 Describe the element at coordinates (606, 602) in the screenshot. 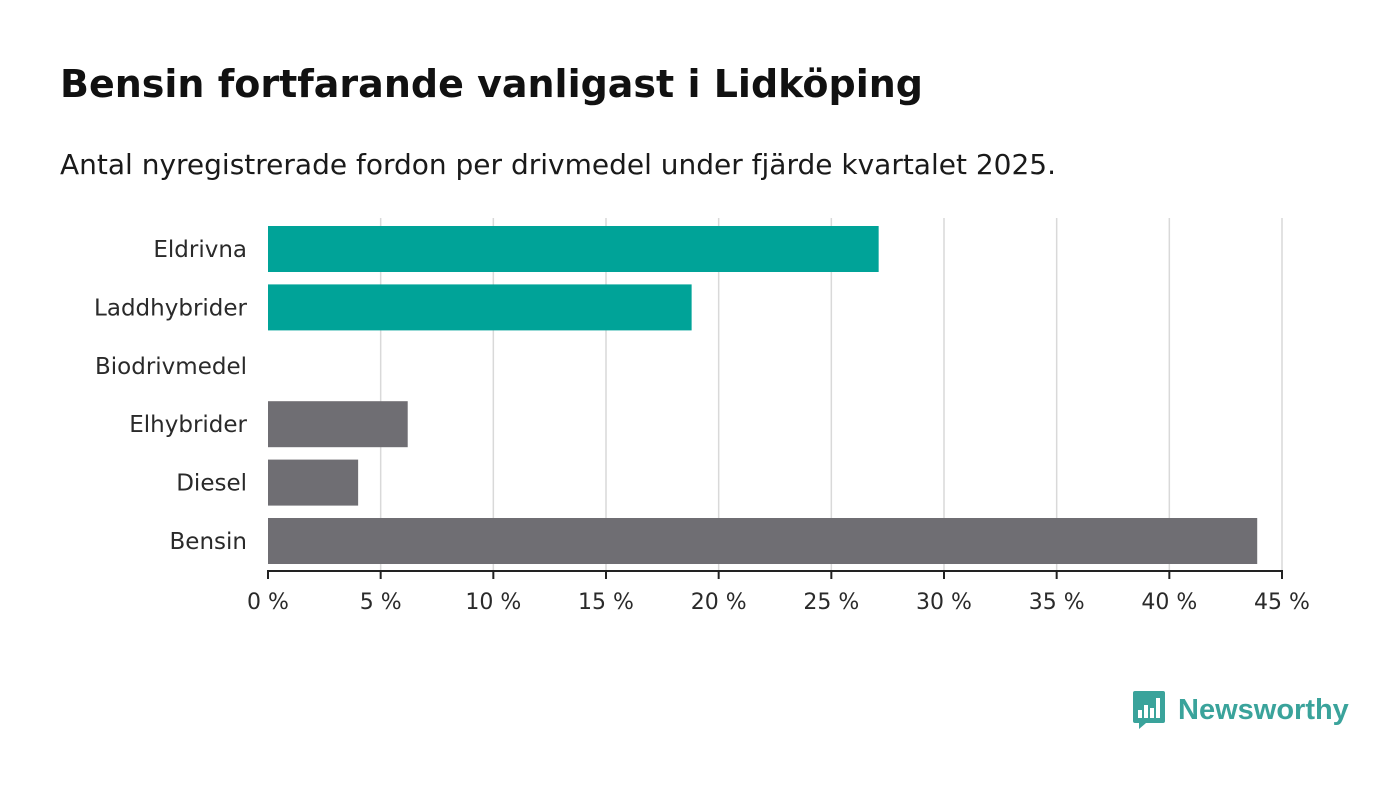

I see `x-tick-label: 15 %` at that location.